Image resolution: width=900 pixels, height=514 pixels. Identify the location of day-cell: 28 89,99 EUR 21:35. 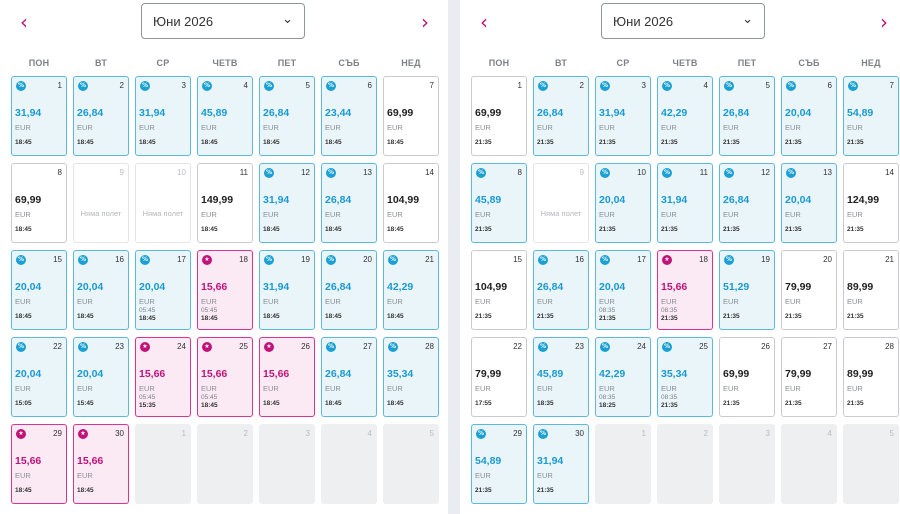
(871, 377).